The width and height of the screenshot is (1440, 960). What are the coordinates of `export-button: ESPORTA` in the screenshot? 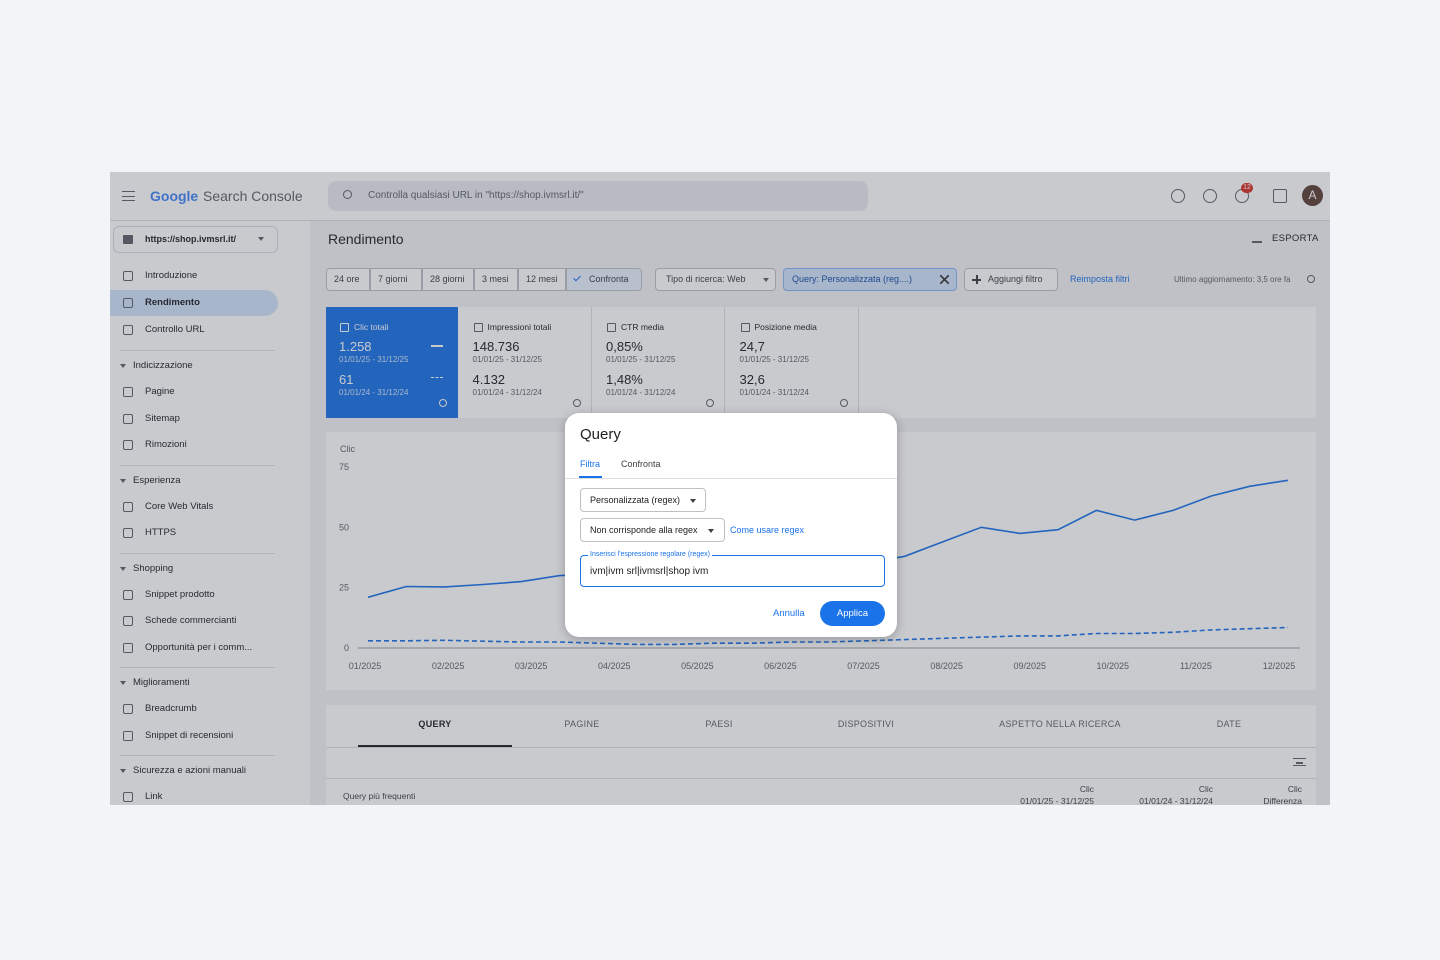 It's located at (1295, 238).